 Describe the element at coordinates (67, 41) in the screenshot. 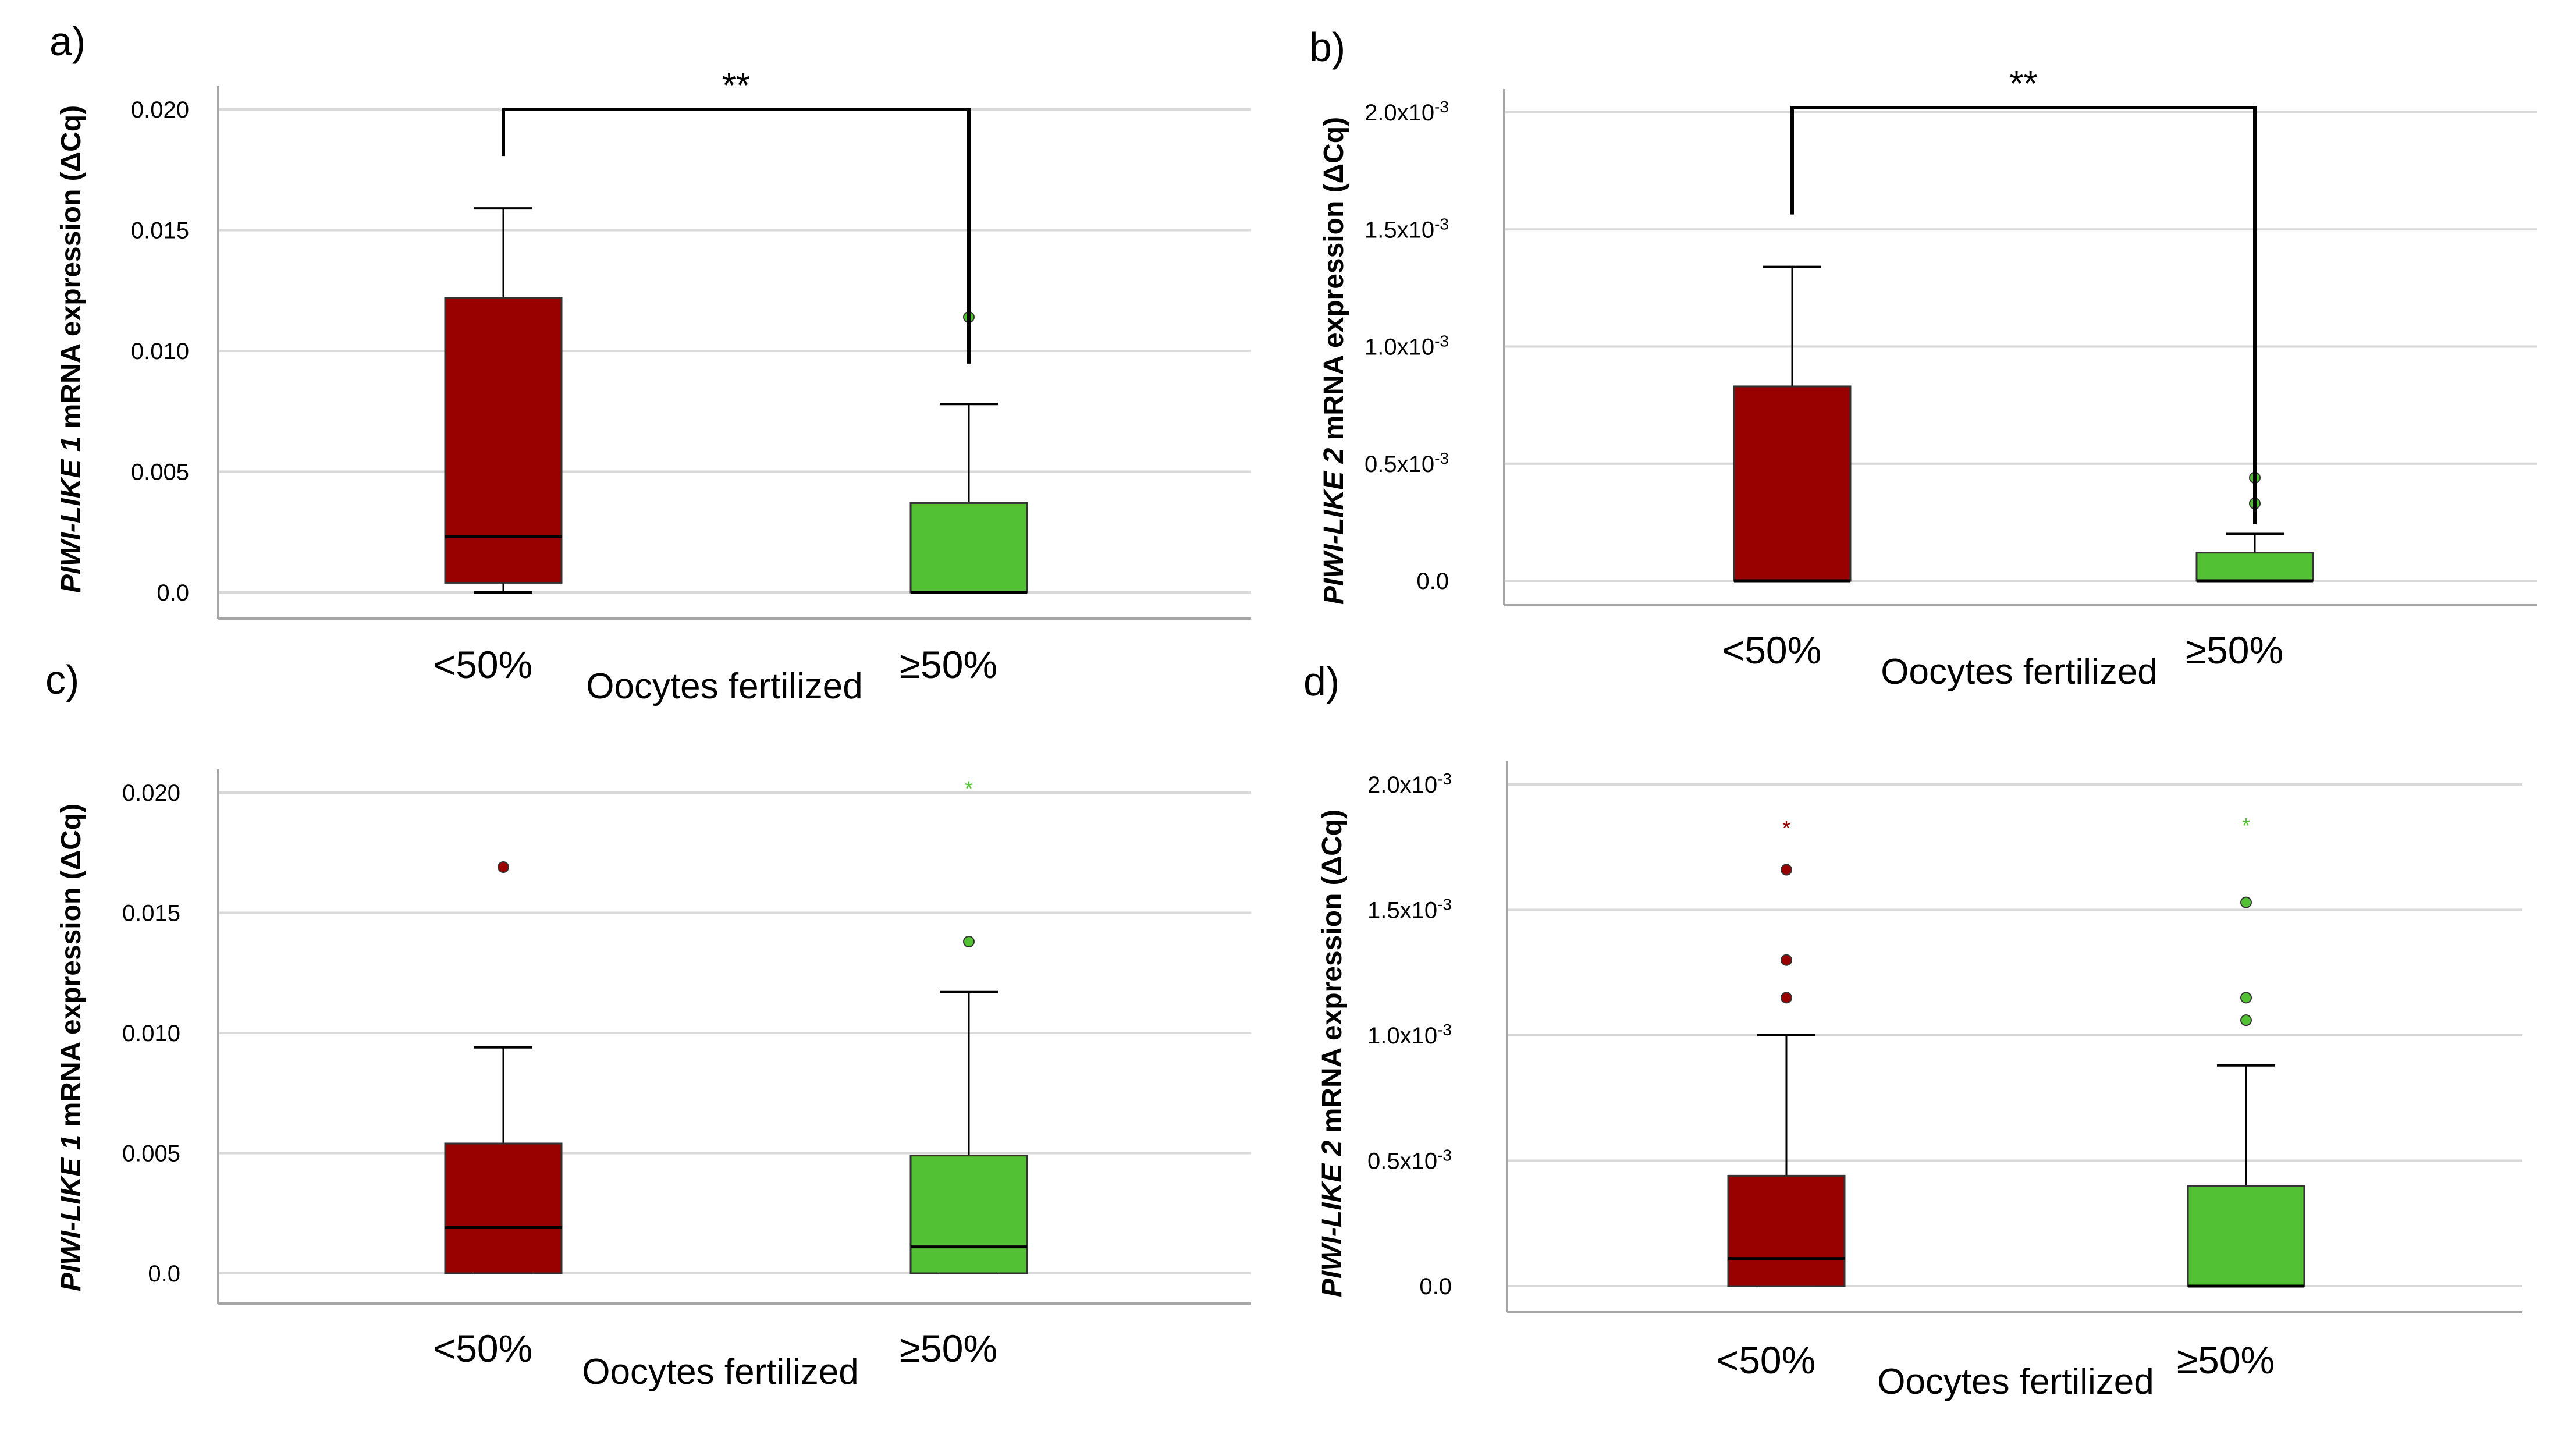

I see `panel-letter: a)` at that location.